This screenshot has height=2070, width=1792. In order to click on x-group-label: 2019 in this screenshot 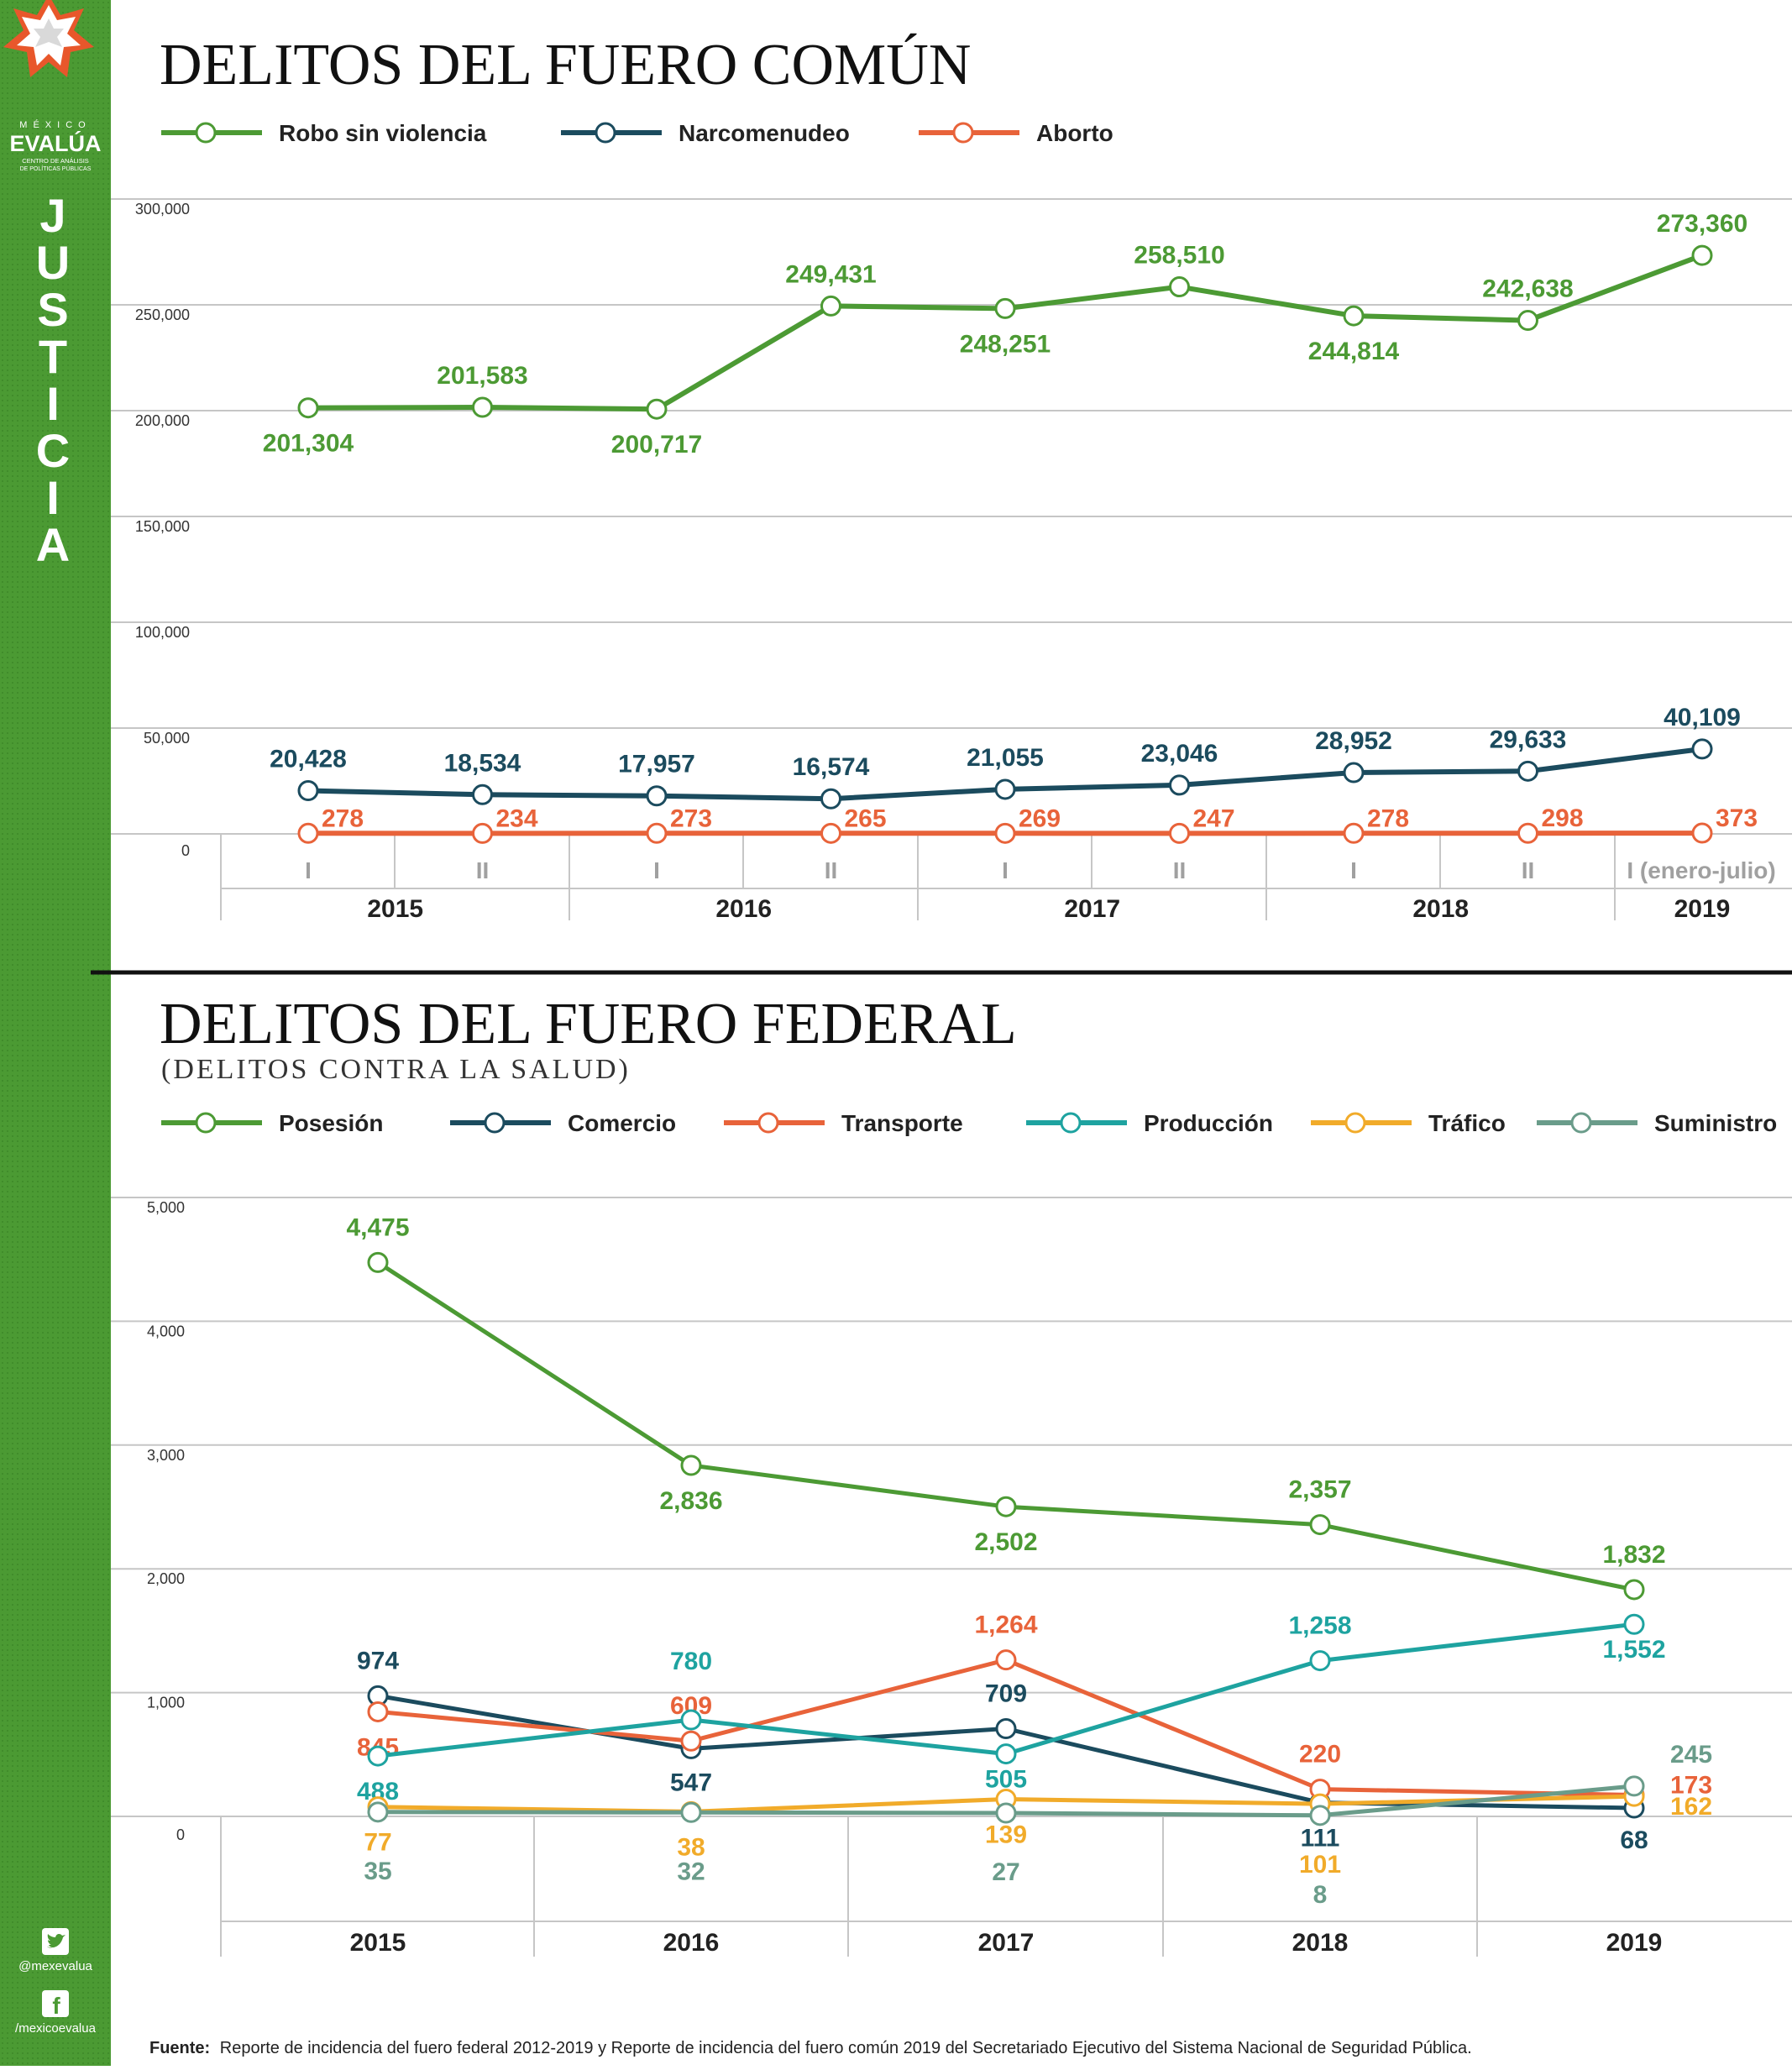, I will do `click(1702, 909)`.